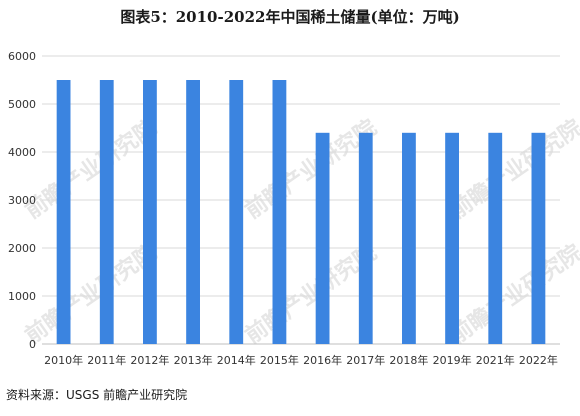  I want to click on bar-2021年, so click(495, 238).